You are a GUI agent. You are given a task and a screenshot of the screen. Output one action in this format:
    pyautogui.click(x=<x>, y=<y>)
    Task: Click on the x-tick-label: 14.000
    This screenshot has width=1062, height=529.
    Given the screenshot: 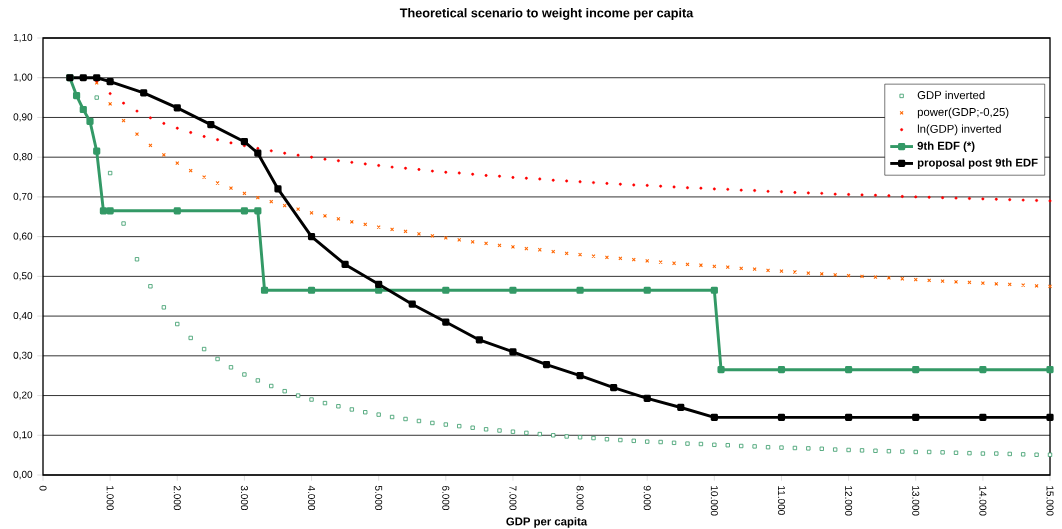 What is the action you would take?
    pyautogui.click(x=983, y=501)
    